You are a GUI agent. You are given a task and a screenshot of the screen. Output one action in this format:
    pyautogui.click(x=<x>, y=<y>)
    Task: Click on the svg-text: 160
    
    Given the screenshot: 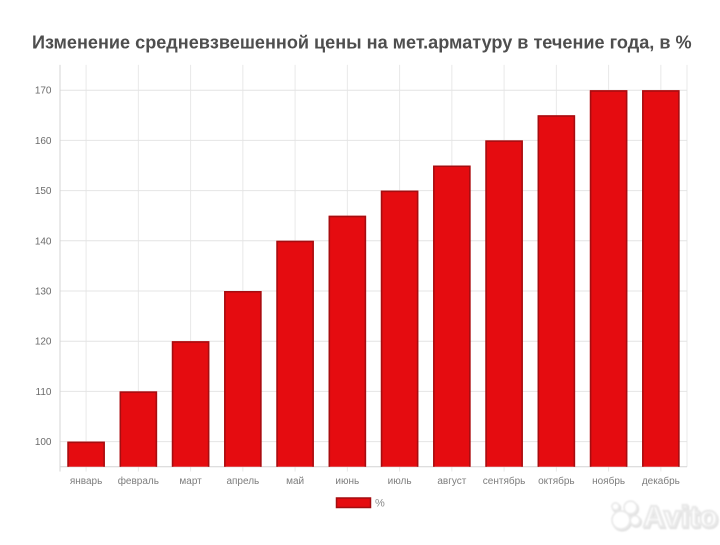 What is the action you would take?
    pyautogui.click(x=43, y=141)
    